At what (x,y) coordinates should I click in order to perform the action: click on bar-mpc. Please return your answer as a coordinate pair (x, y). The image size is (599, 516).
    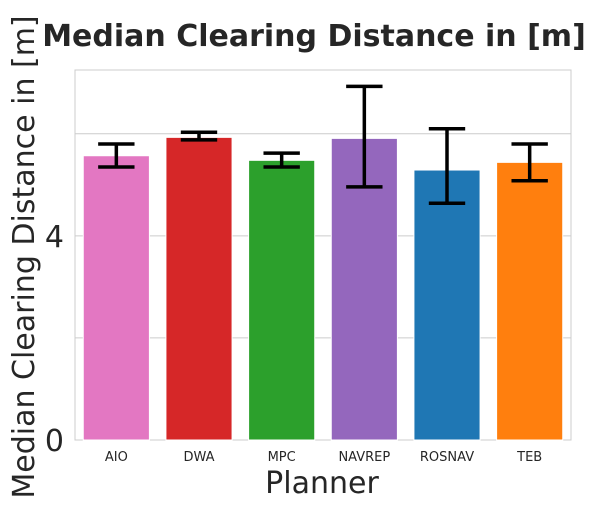
    Looking at the image, I should click on (282, 300).